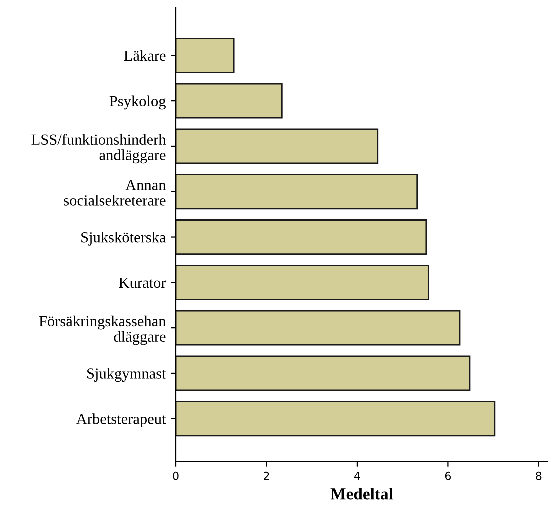 This screenshot has height=511, width=553. Describe the element at coordinates (99, 149) in the screenshot. I see `y-tick-label: LSS/funktionshinderh andläggare` at that location.